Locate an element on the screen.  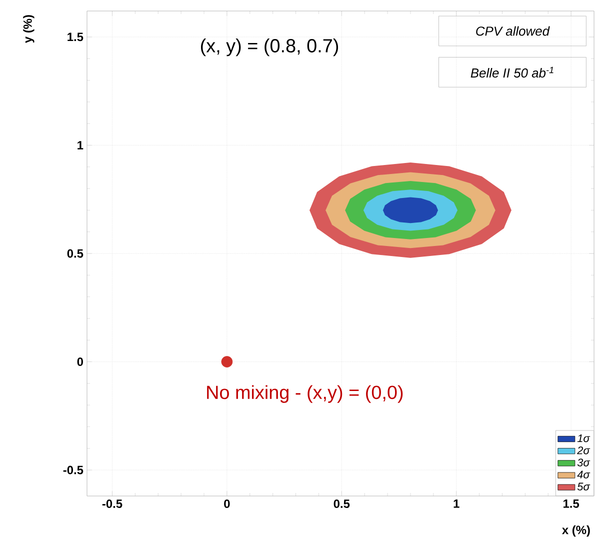
legend-label: 2σ is located at coordinates (583, 450).